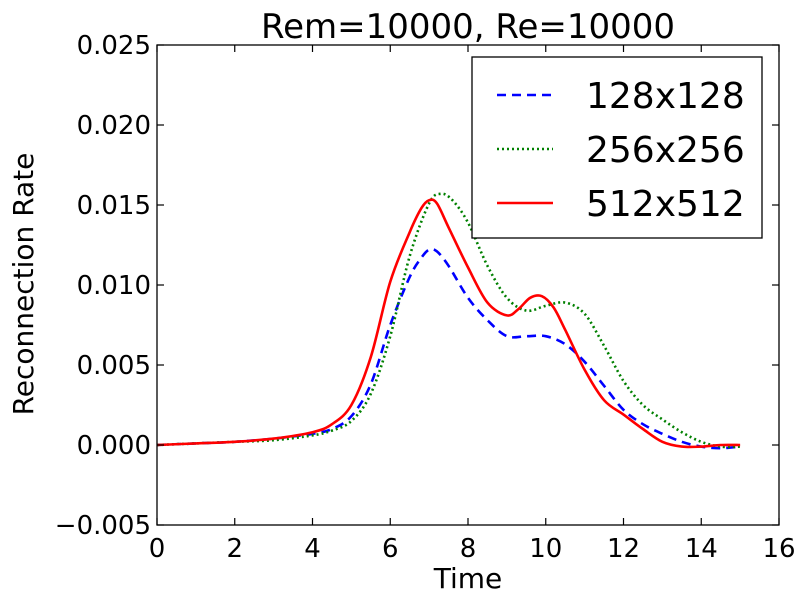 The image size is (805, 605). What do you see at coordinates (701, 549) in the screenshot?
I see `x-tick-label: 14` at bounding box center [701, 549].